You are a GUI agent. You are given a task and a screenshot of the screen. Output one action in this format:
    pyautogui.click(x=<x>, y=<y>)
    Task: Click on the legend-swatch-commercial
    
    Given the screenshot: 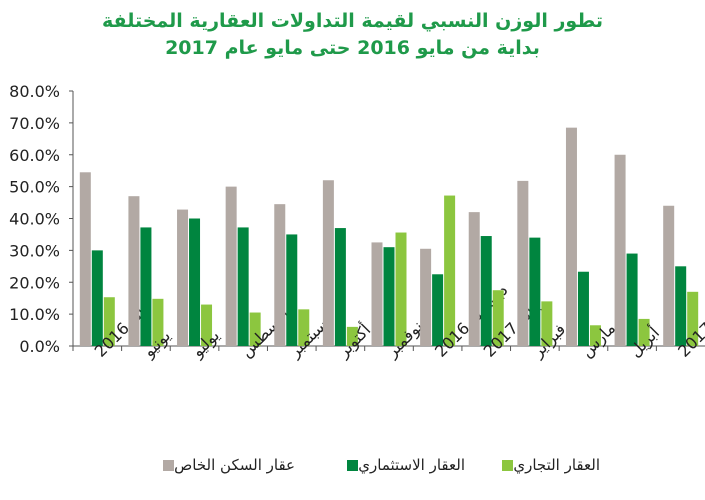 What is the action you would take?
    pyautogui.click(x=508, y=465)
    